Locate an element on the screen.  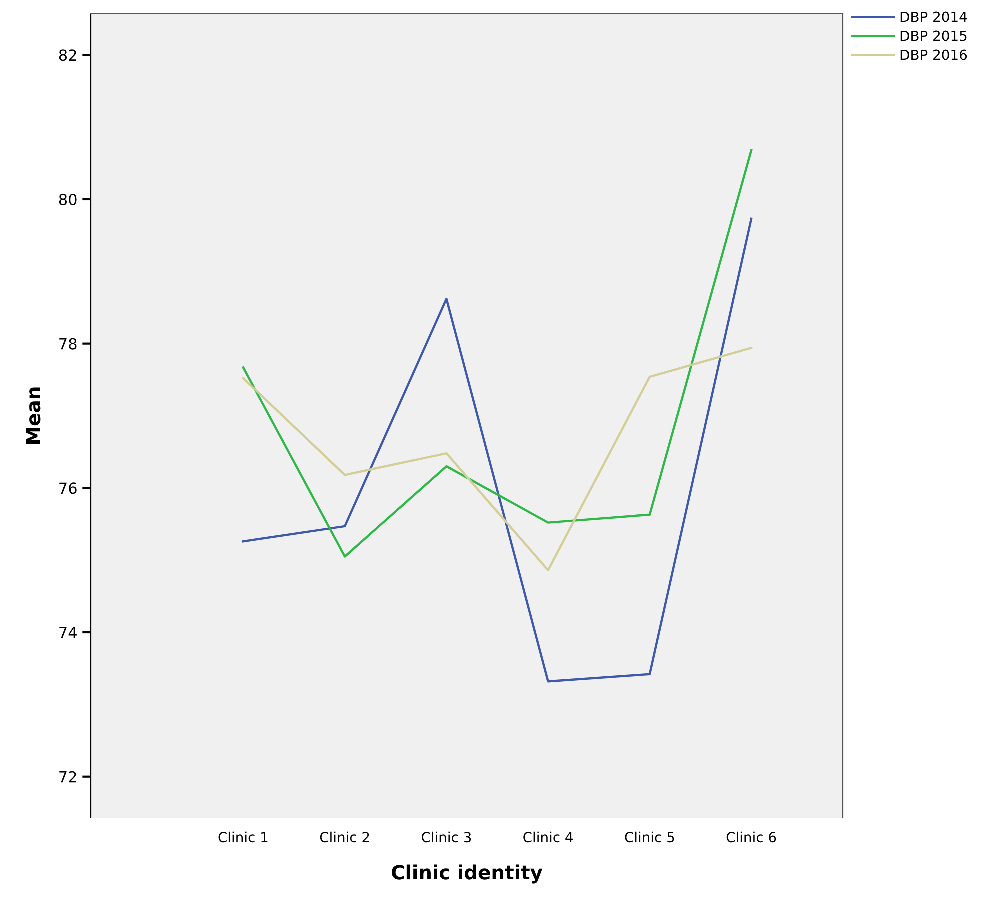
x-axis-title: Clinic identity is located at coordinates (467, 874).